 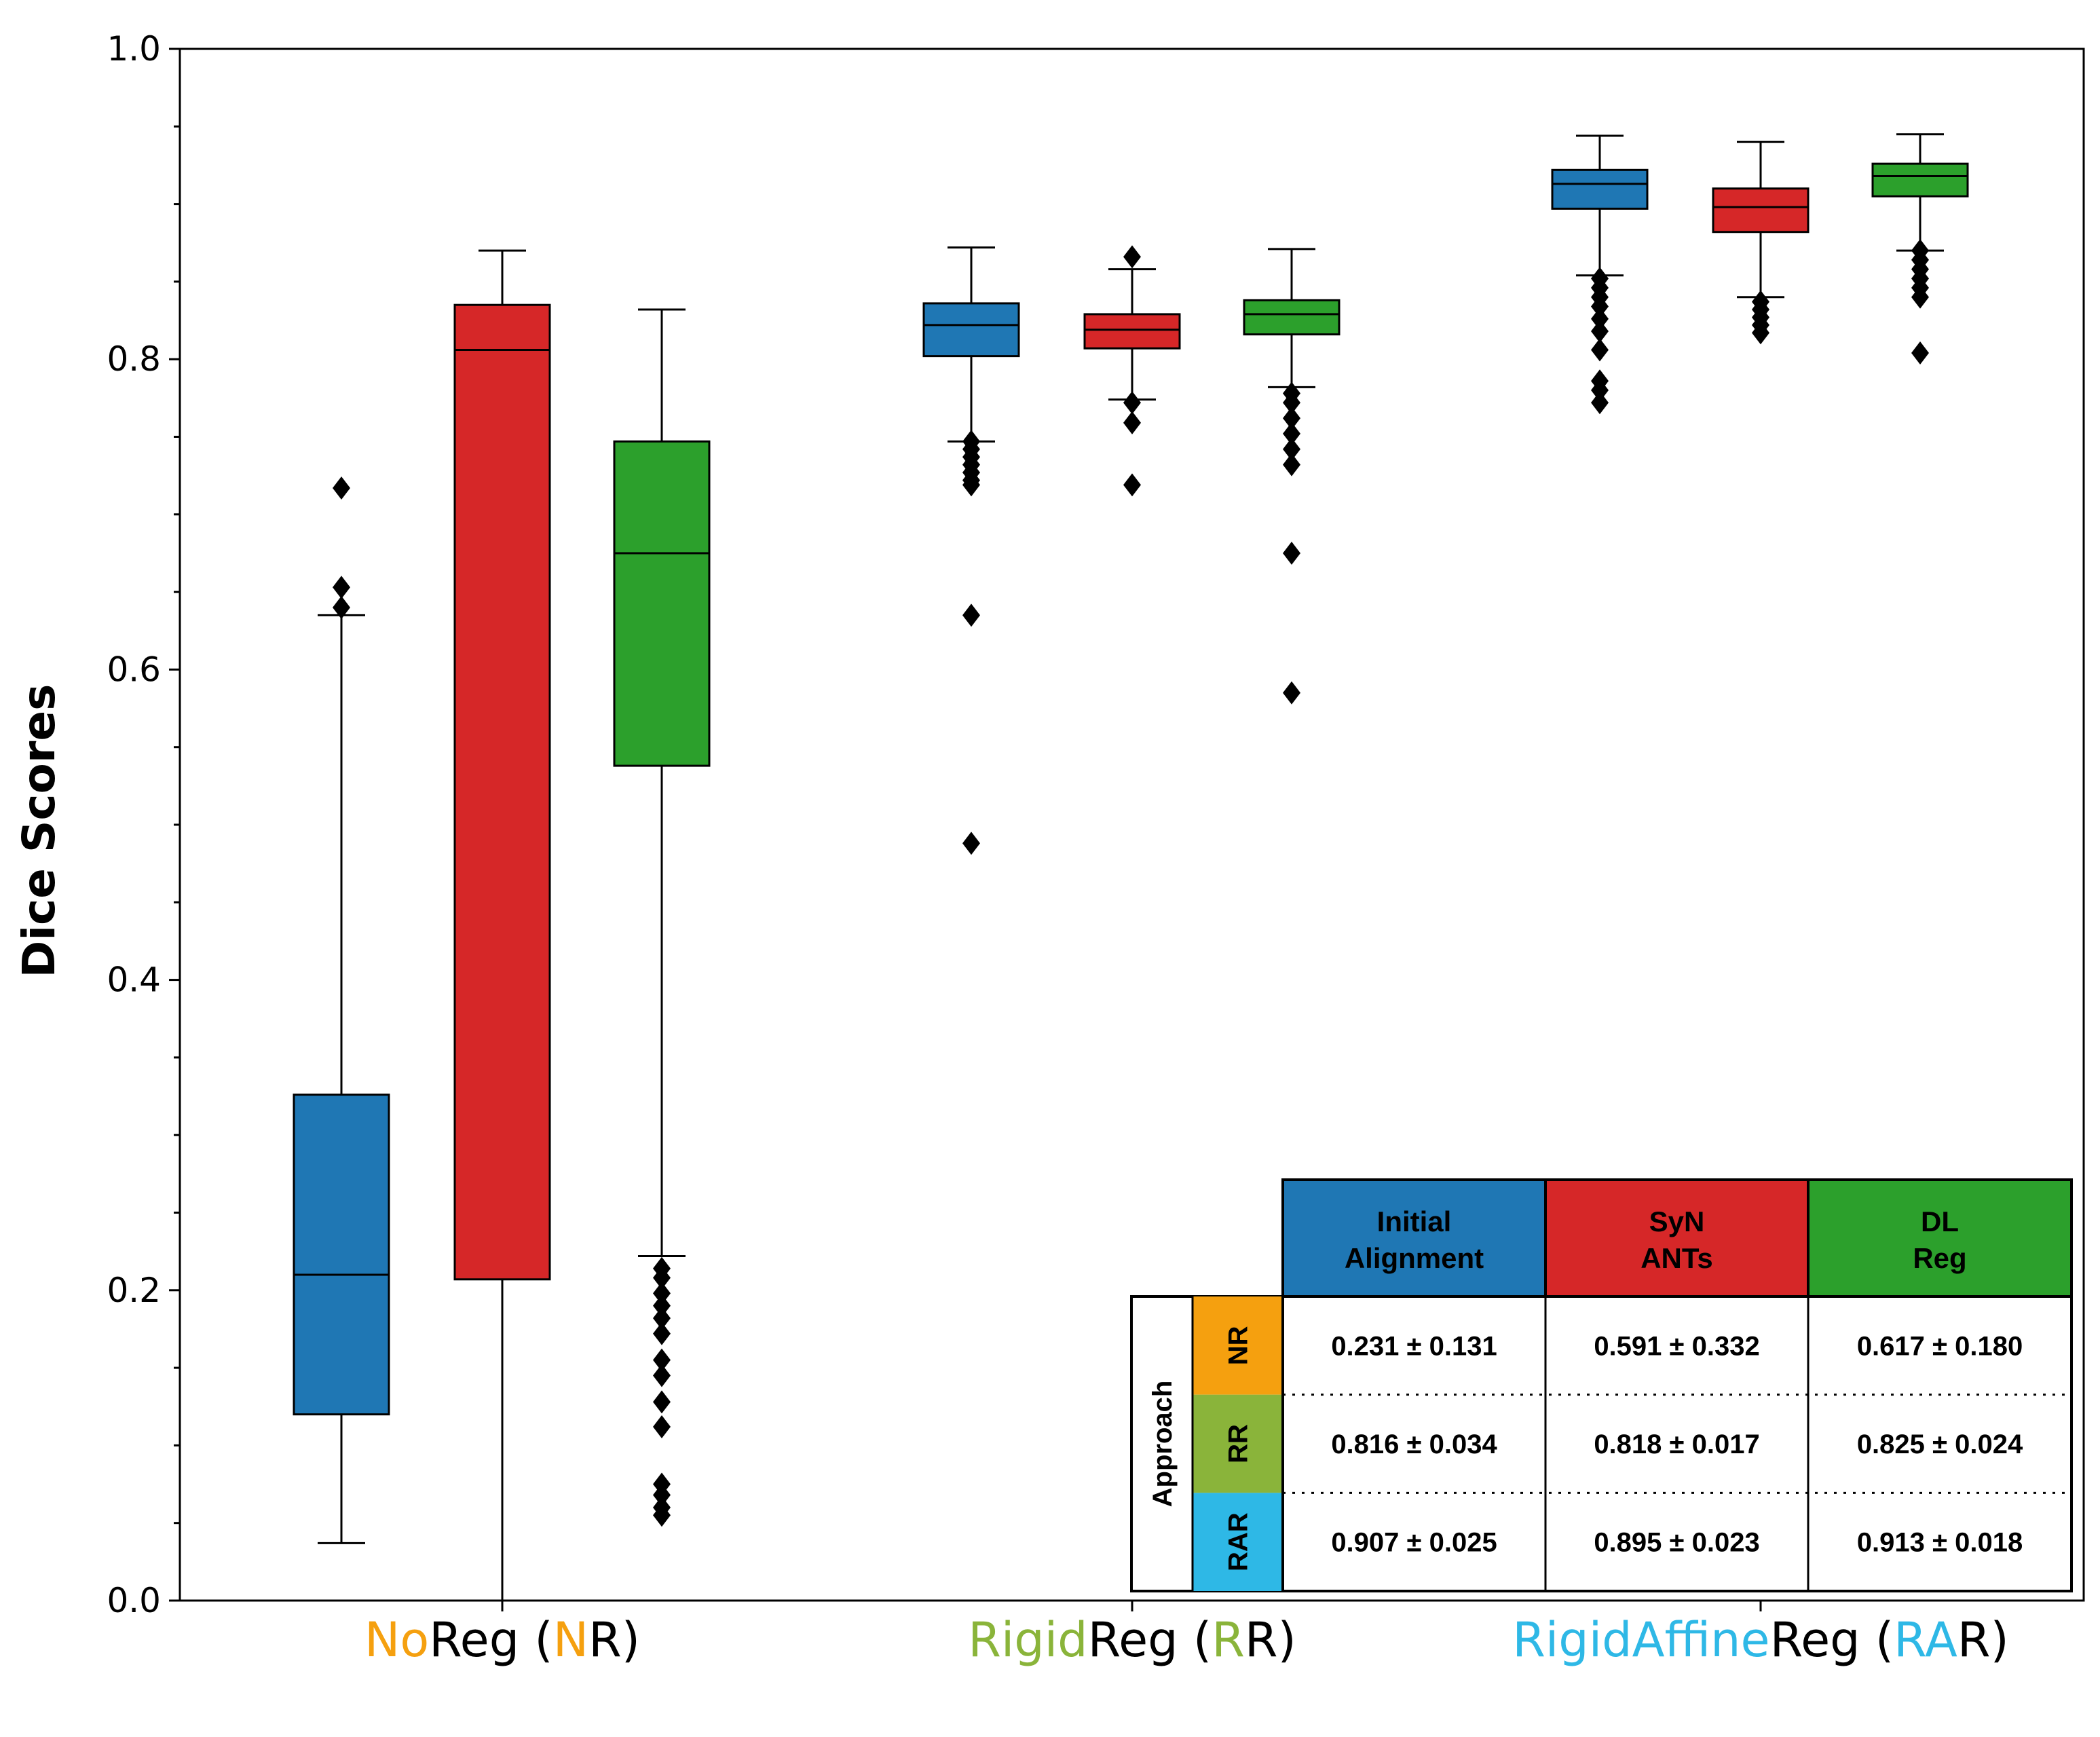 I want to click on box-rar-initial-alignment, so click(x=1600, y=274).